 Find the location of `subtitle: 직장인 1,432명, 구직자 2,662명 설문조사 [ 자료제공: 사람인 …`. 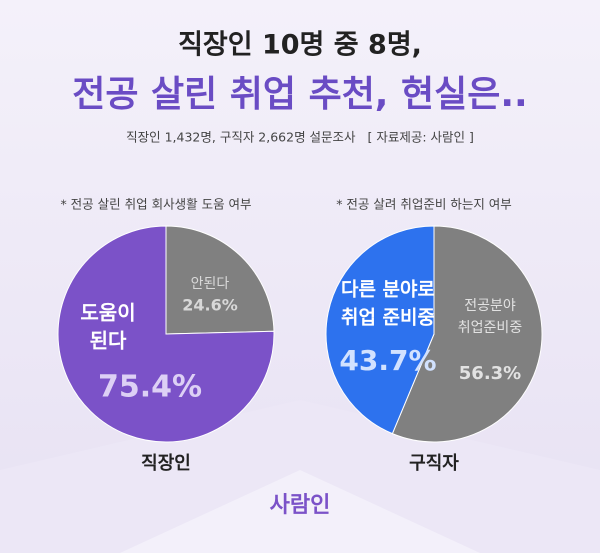

subtitle: 직장인 1,432명, 구직자 2,662명 설문조사 [ 자료제공: 사람인 … is located at coordinates (300, 137).